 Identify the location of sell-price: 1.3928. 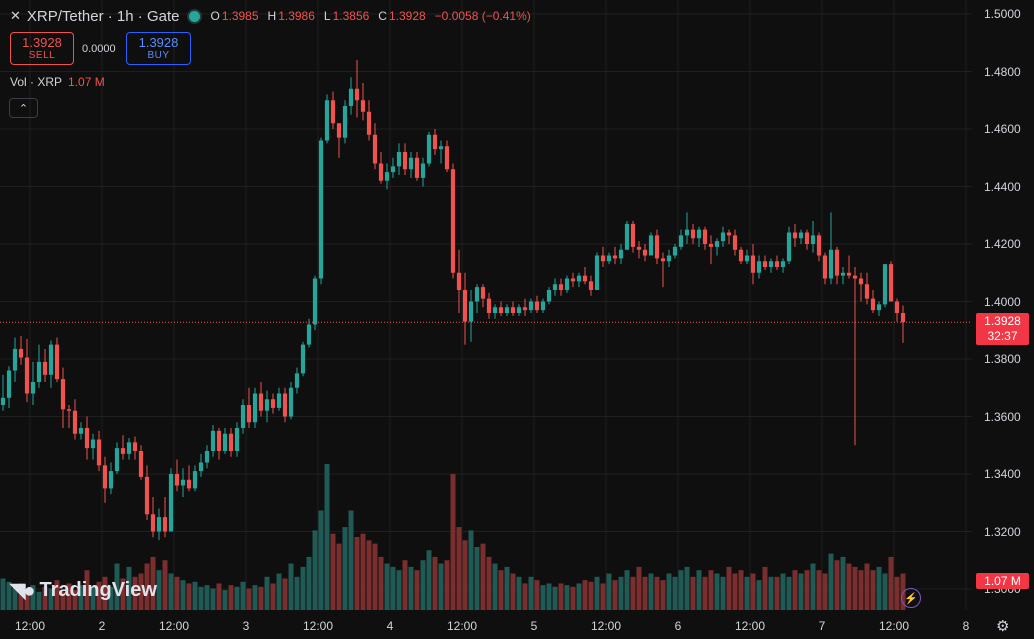
(42, 42).